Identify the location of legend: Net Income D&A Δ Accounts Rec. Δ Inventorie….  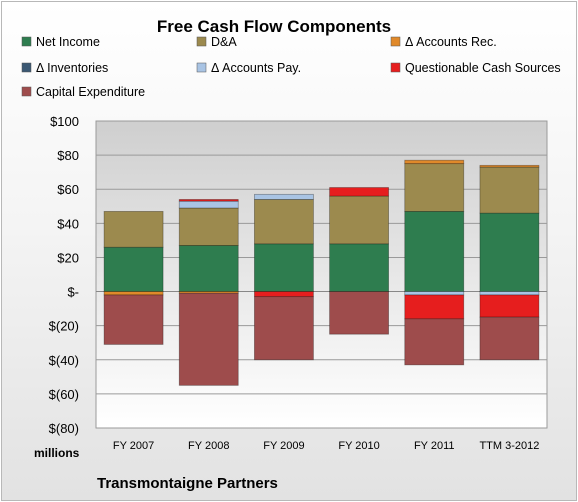
(291, 67).